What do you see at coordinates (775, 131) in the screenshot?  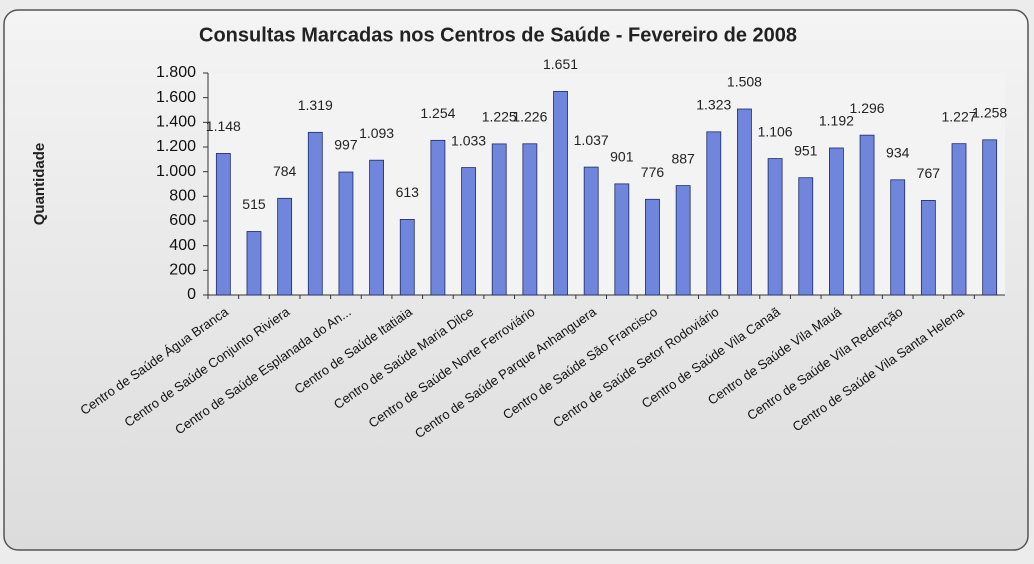 I see `value-label: 1.106` at bounding box center [775, 131].